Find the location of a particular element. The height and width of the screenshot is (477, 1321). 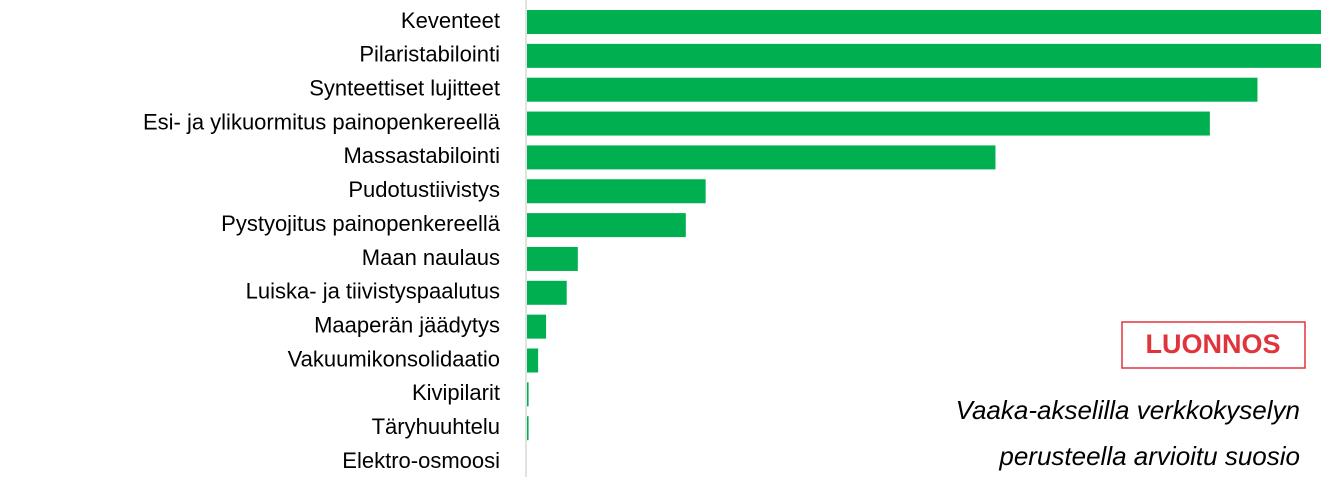

y-tick-label: Pystyojitus painopenkereellä is located at coordinates (361, 223).